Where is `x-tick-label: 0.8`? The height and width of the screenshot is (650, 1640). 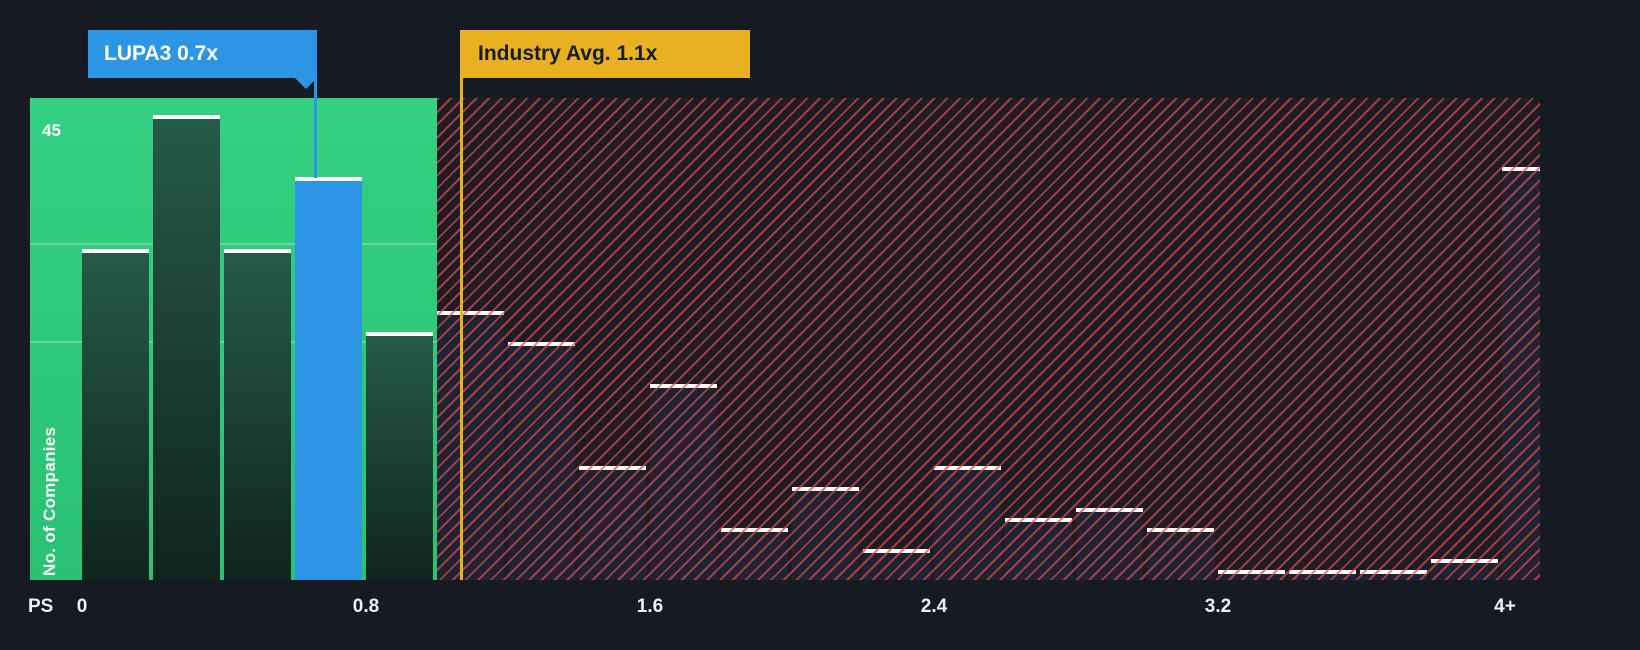
x-tick-label: 0.8 is located at coordinates (366, 606).